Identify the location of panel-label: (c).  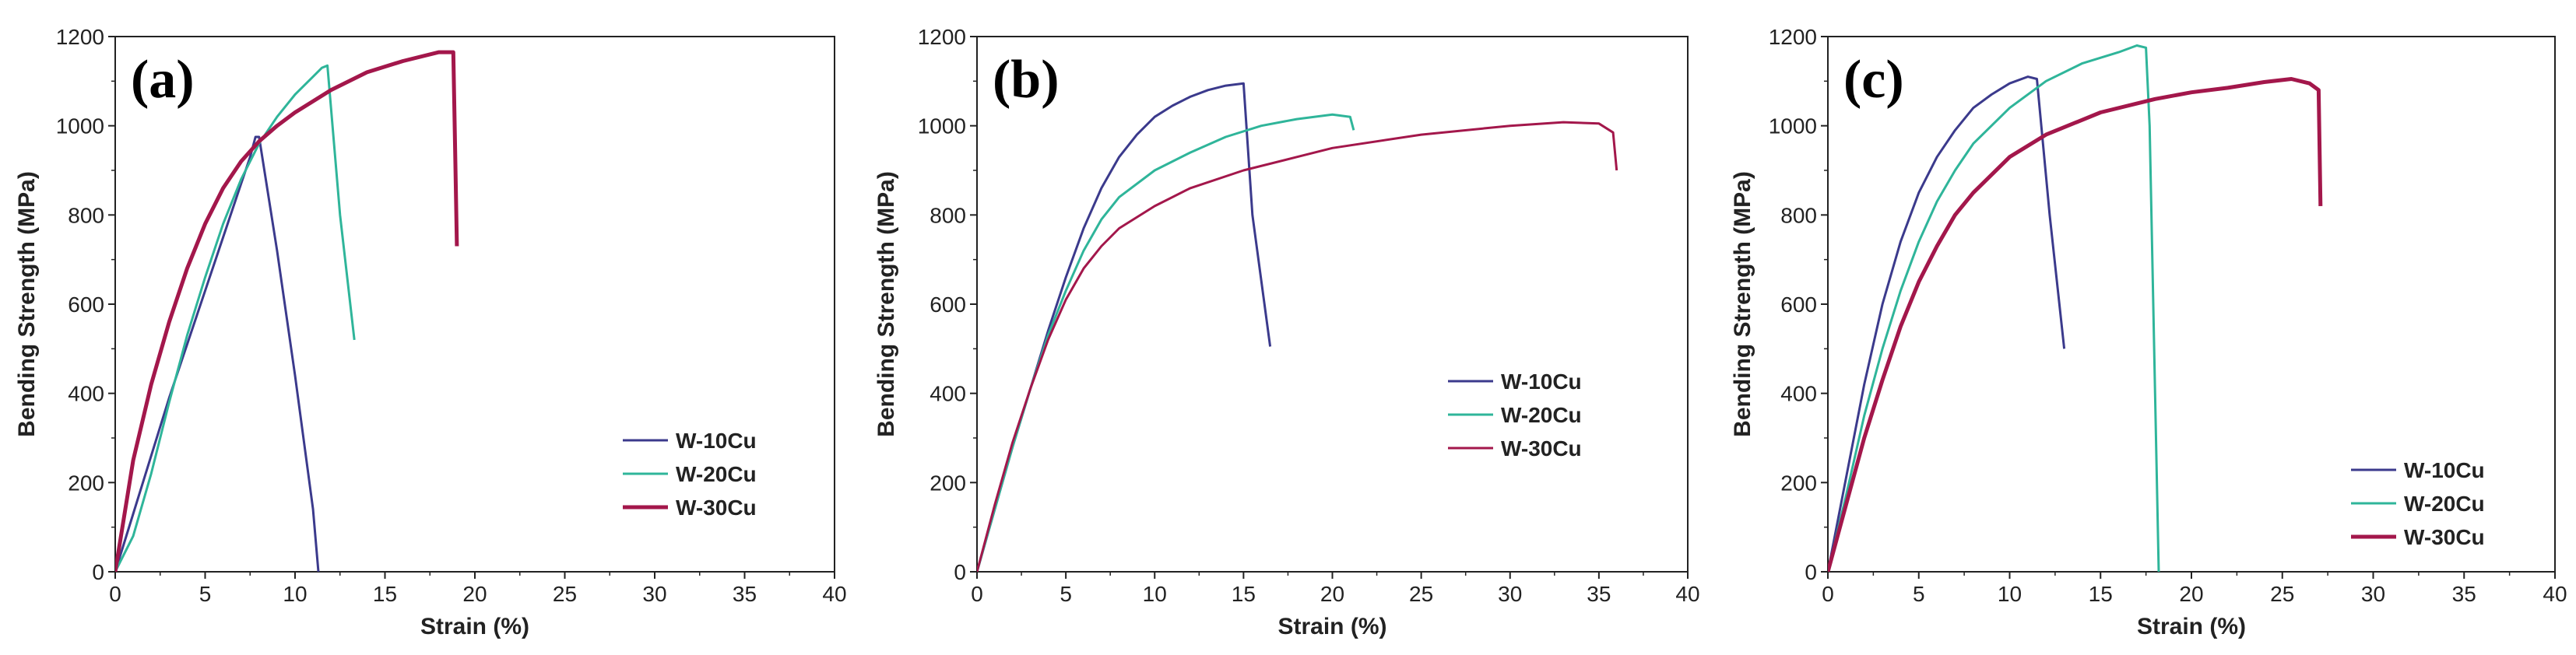
(1874, 80).